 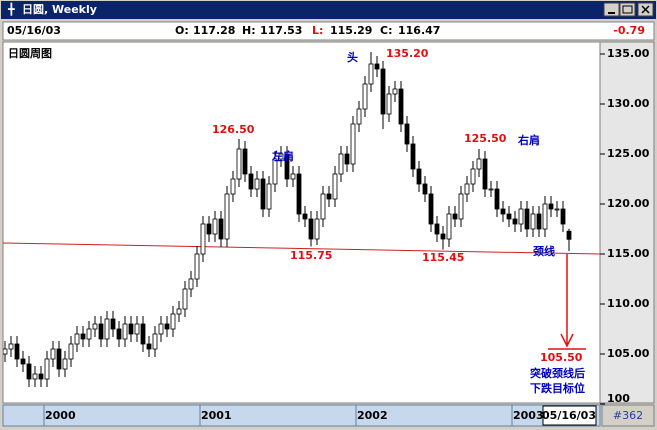 I want to click on title-bar, so click(x=328, y=10).